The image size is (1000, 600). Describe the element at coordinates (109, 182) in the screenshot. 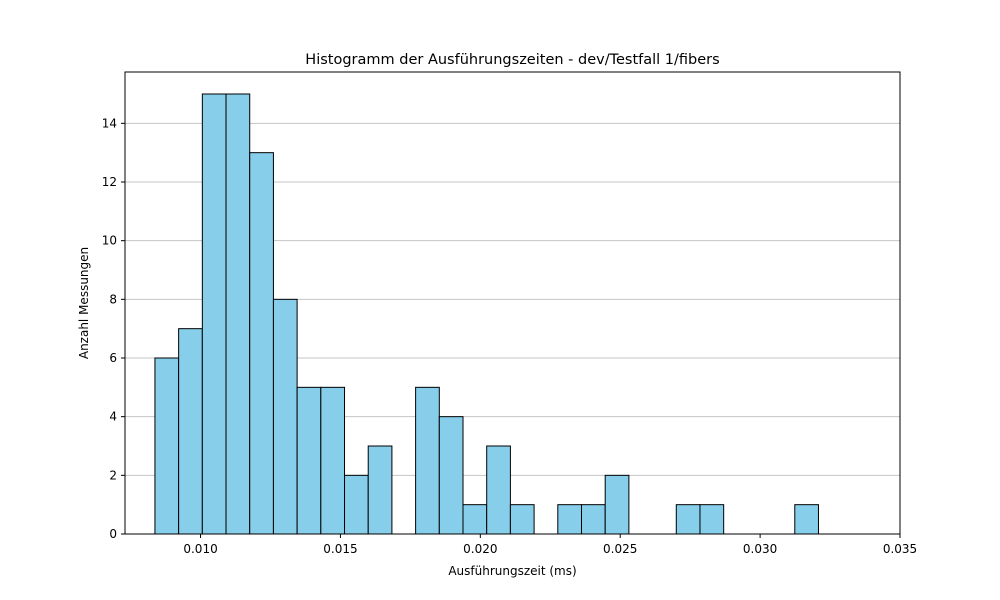

I see `y-tick-label: 12` at that location.